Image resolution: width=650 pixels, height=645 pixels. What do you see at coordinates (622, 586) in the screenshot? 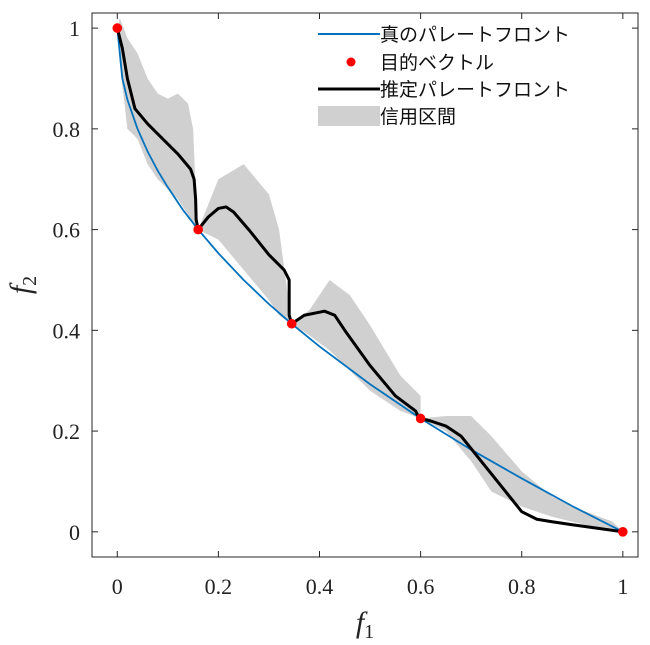
I see `x-tick-label: 1` at bounding box center [622, 586].